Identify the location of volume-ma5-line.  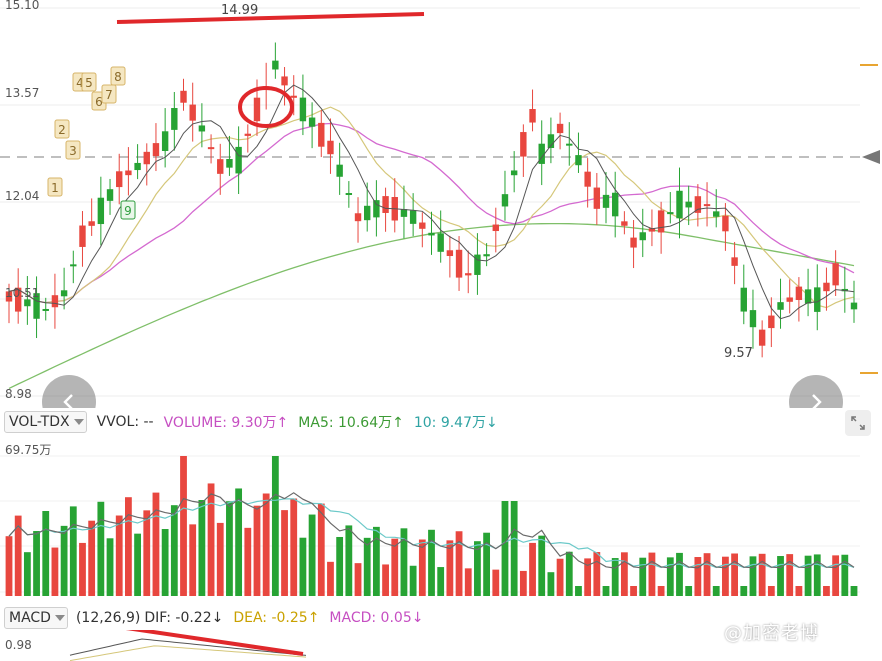
(431, 530).